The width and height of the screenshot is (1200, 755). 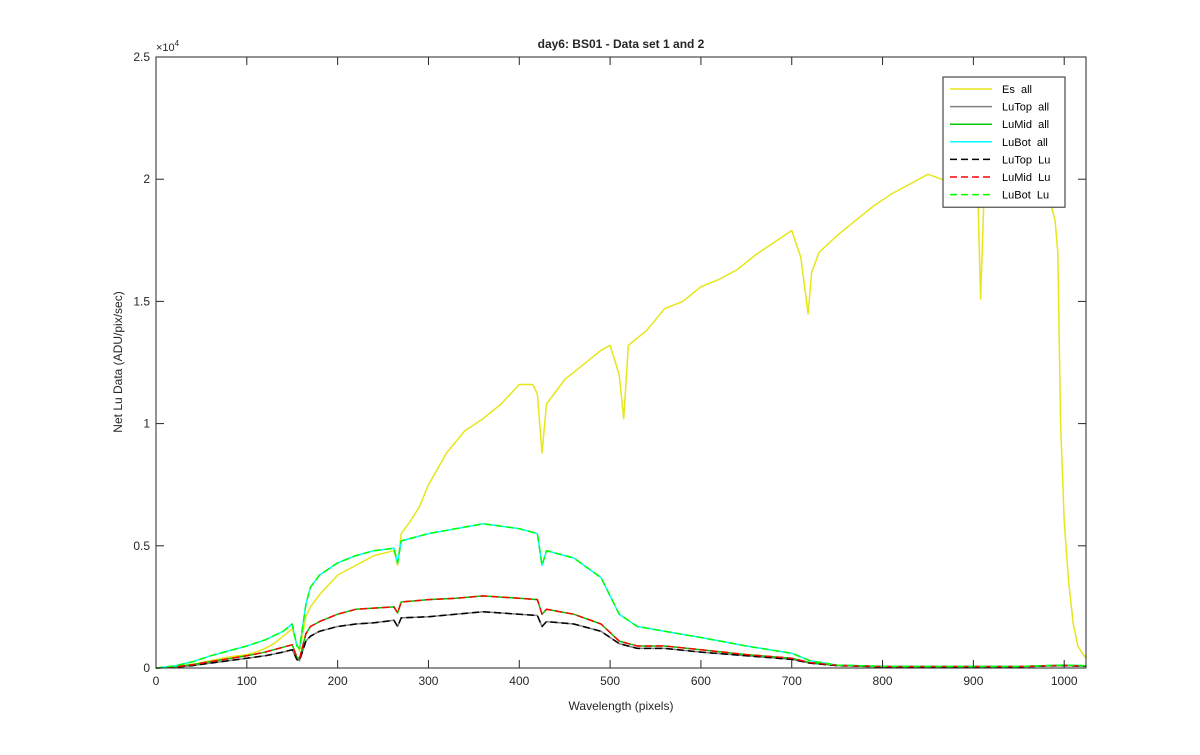 What do you see at coordinates (118, 361) in the screenshot?
I see `y-axis-label: Net Lu Data (ADU/pix/sec)` at bounding box center [118, 361].